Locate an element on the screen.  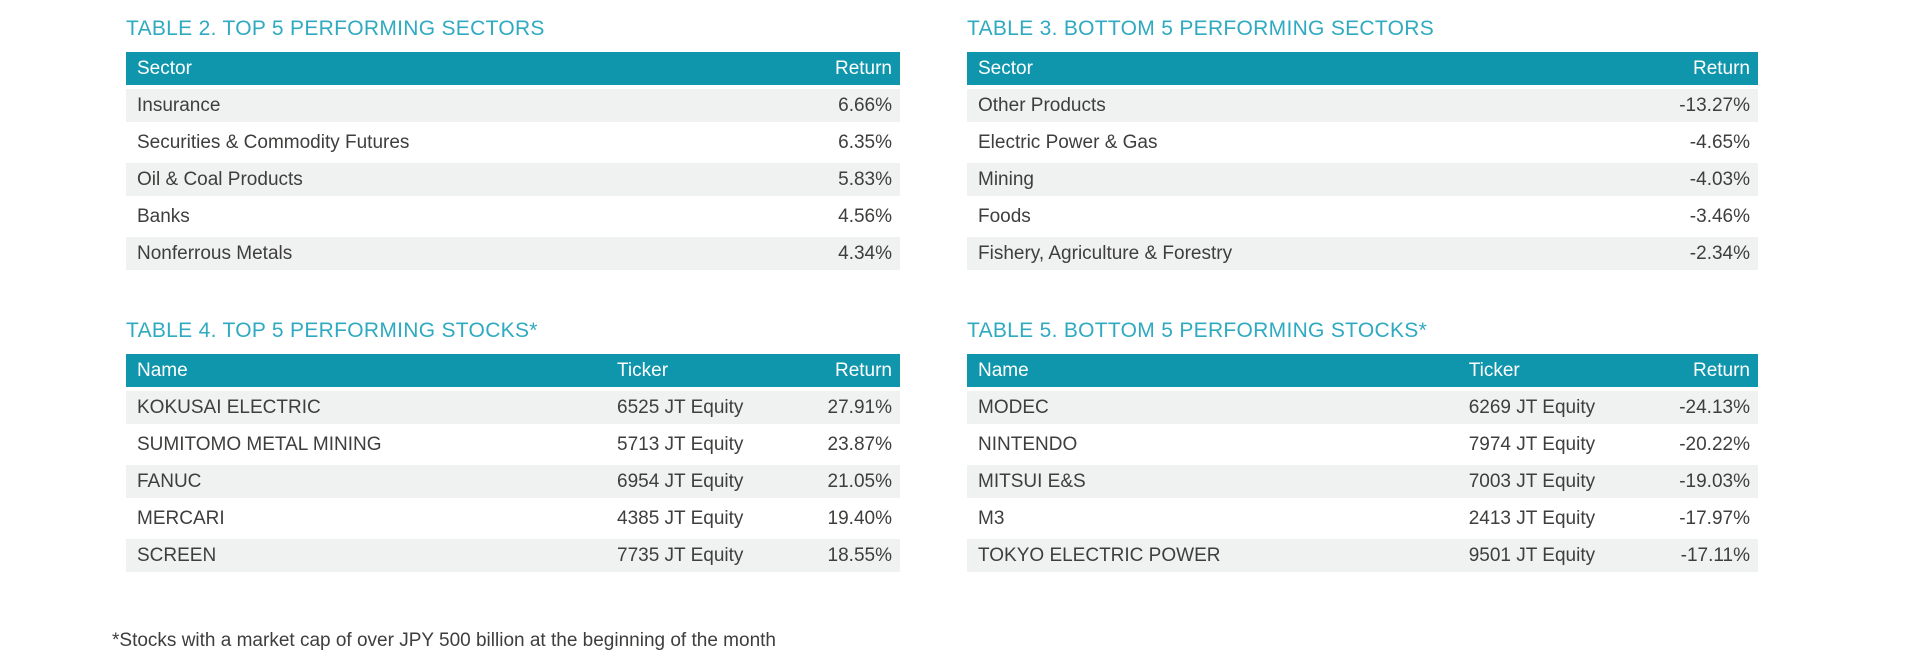
table-row: MERCARI 4385 JT Equity 19.40% is located at coordinates (513, 519).